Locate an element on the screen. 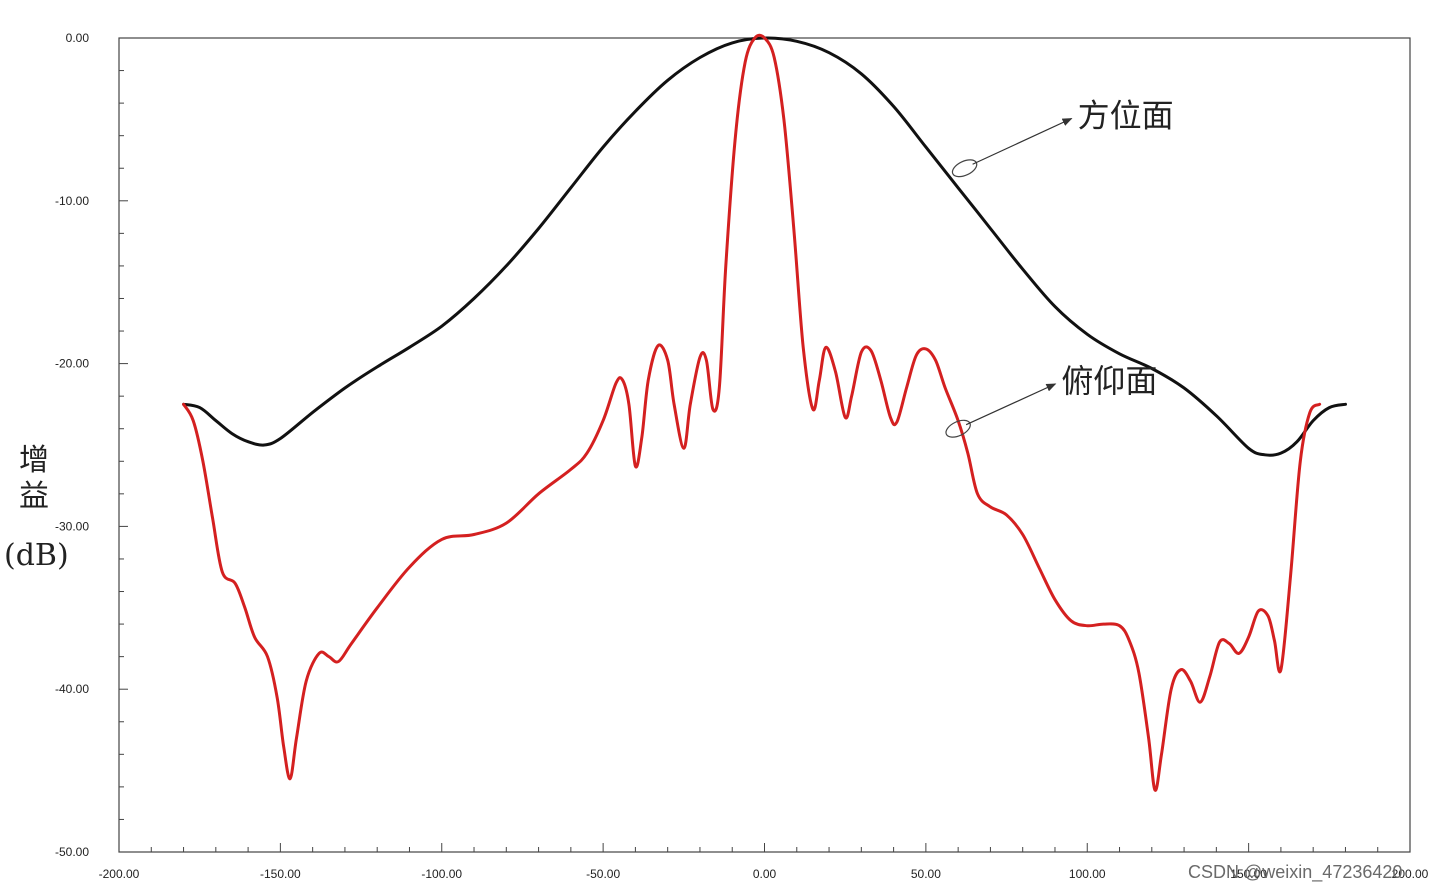 Image resolution: width=1435 pixels, height=891 pixels. x-tick-label: 200.00 is located at coordinates (1410, 874).